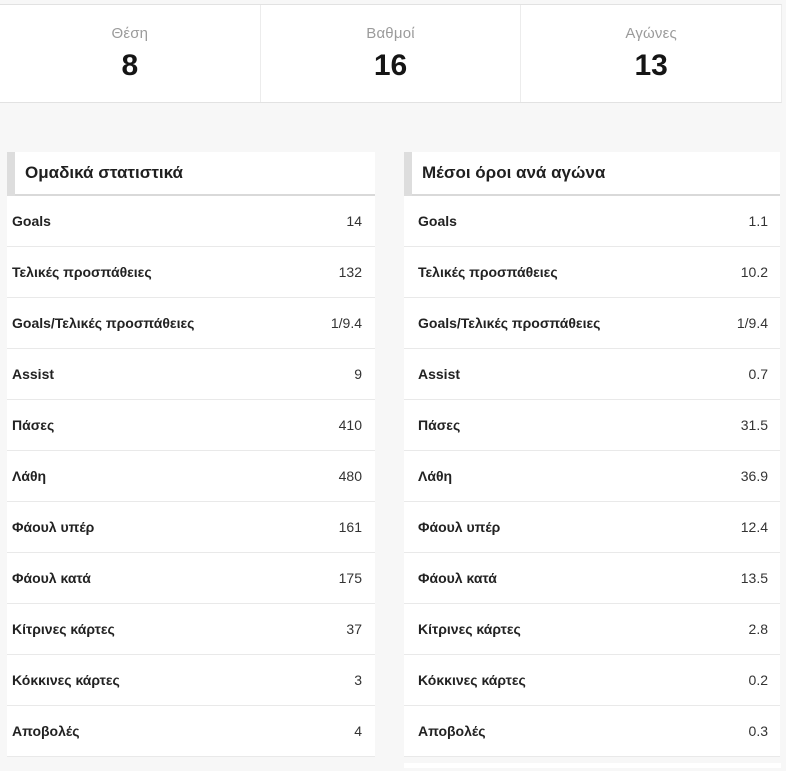 This screenshot has width=786, height=771. I want to click on team-stats-header: Ομαδικά στατιστικά, so click(191, 174).